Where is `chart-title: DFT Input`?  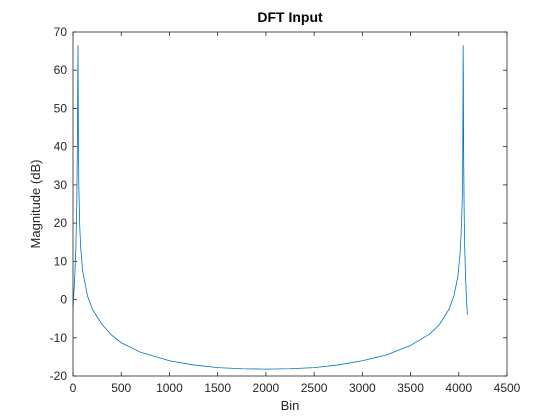
chart-title: DFT Input is located at coordinates (290, 17).